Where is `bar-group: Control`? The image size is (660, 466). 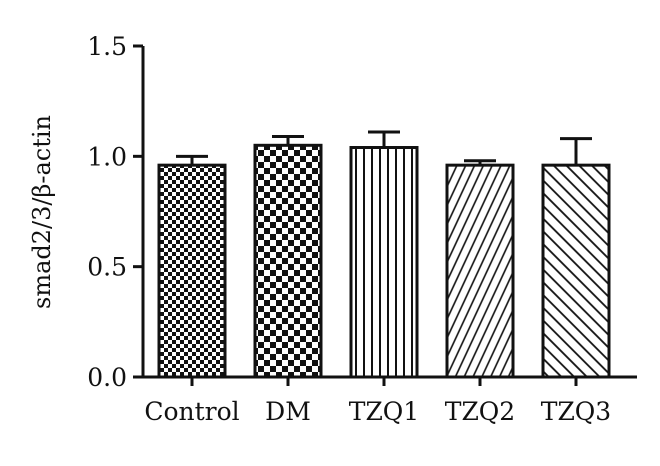 bar-group: Control is located at coordinates (192, 290).